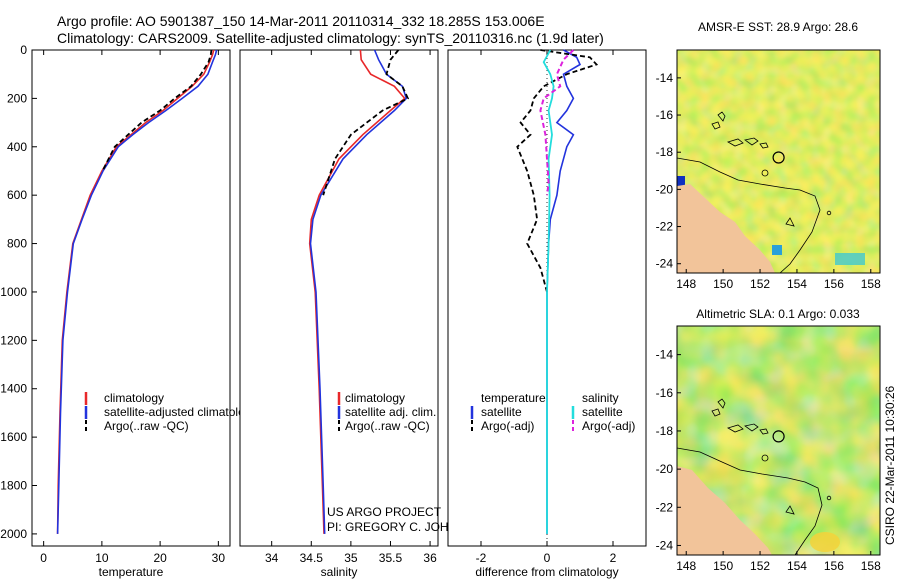  Describe the element at coordinates (13, 389) in the screenshot. I see `y-tick-label: 1400` at that location.